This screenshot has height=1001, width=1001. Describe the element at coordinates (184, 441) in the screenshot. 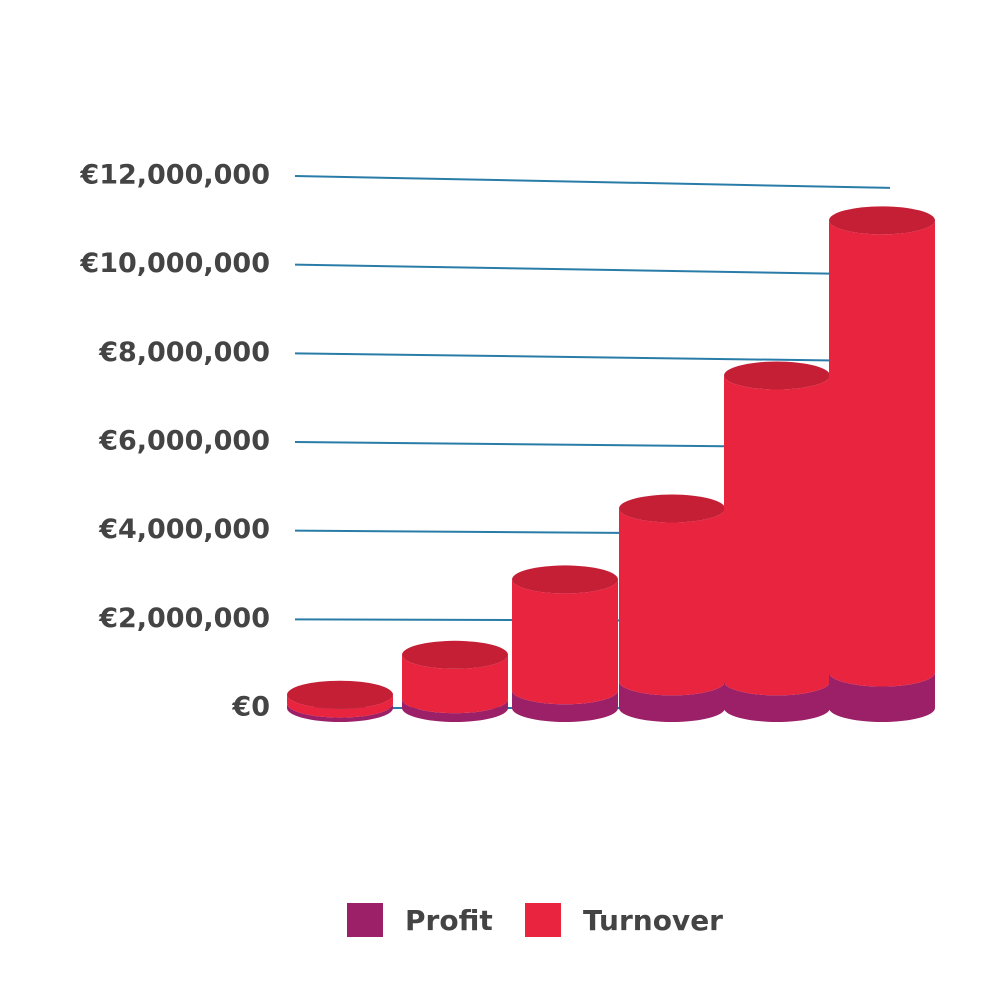

I see `y-tick-label: €6,000,000` at that location.